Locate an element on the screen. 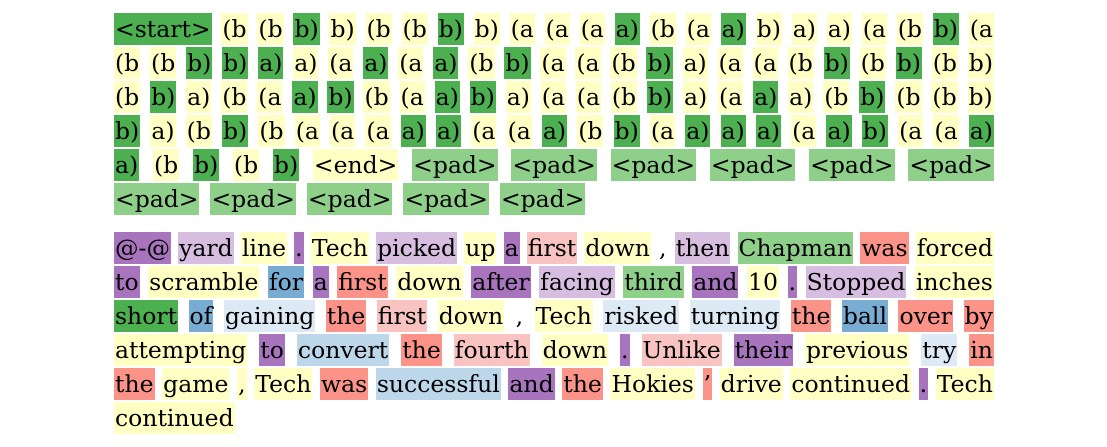  word-token: after is located at coordinates (501, 282).